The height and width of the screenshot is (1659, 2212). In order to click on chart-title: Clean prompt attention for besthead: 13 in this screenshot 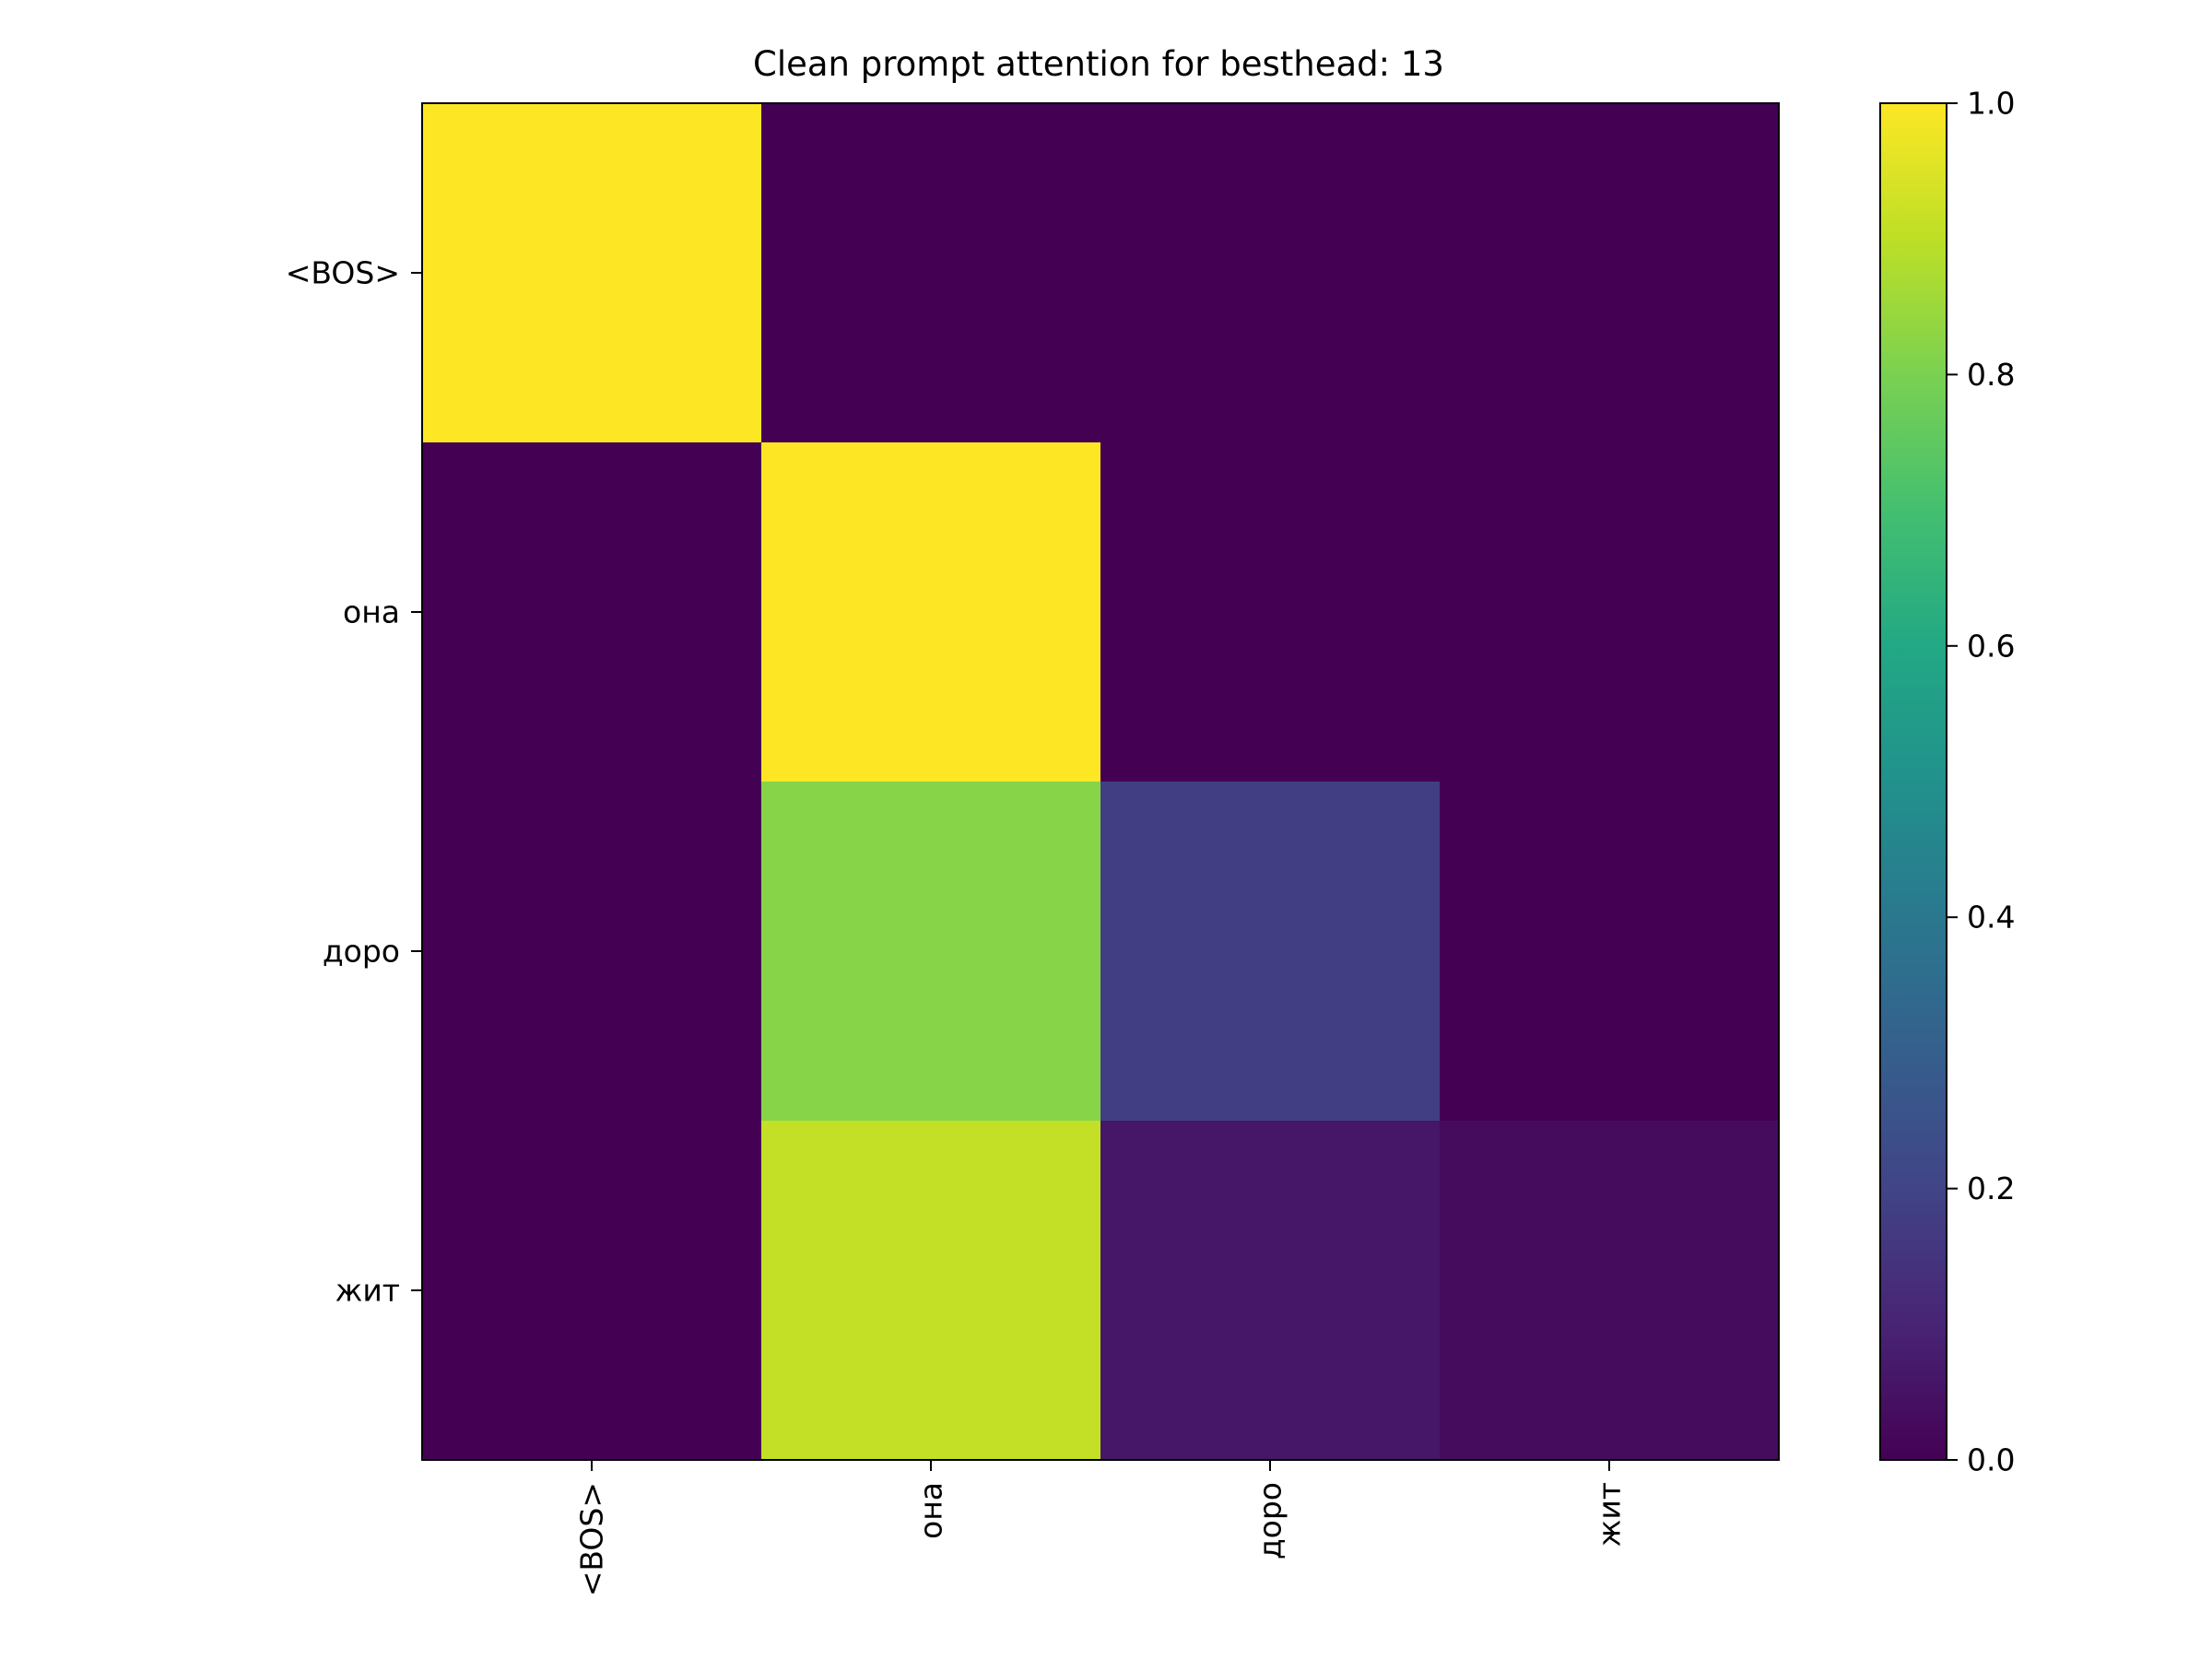, I will do `click(1098, 64)`.